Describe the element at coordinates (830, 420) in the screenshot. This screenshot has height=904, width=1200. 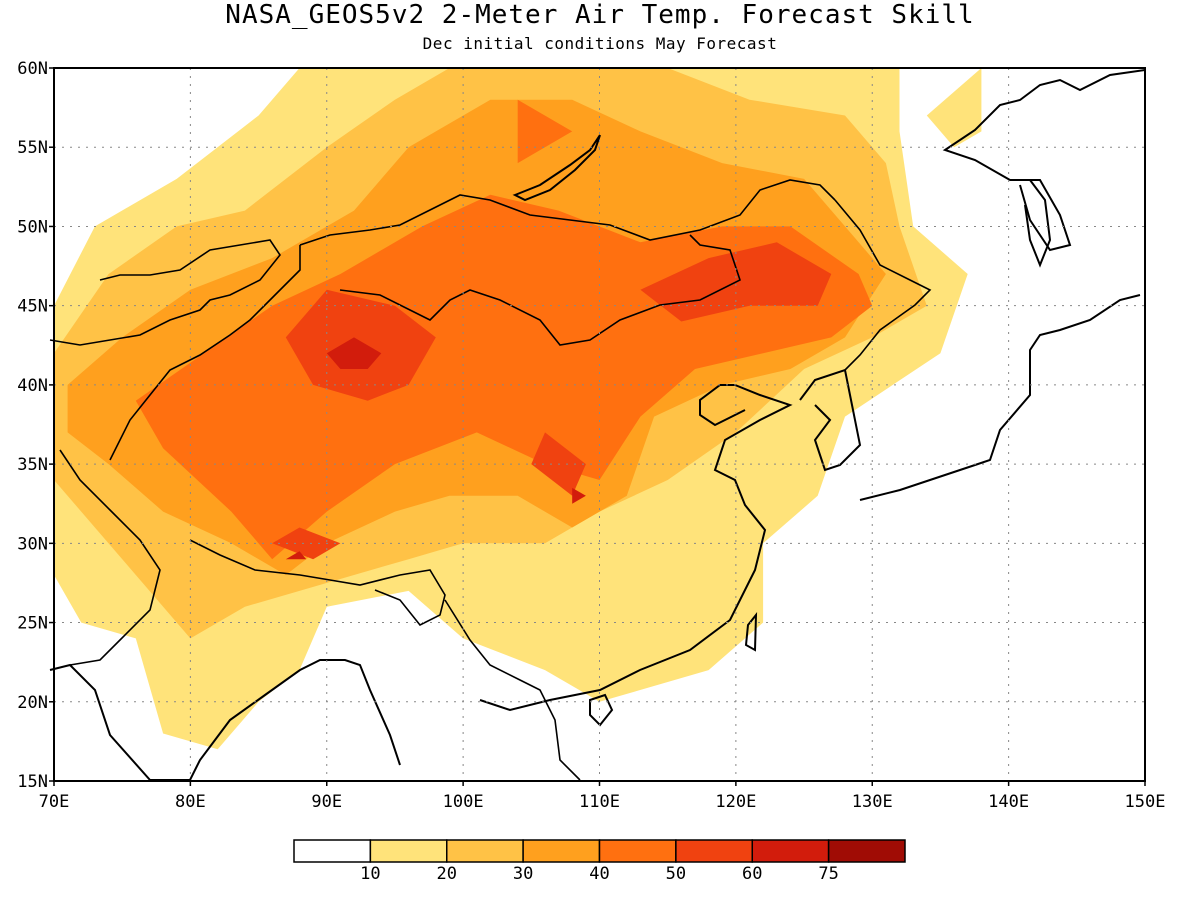
I see `coastline-korea` at that location.